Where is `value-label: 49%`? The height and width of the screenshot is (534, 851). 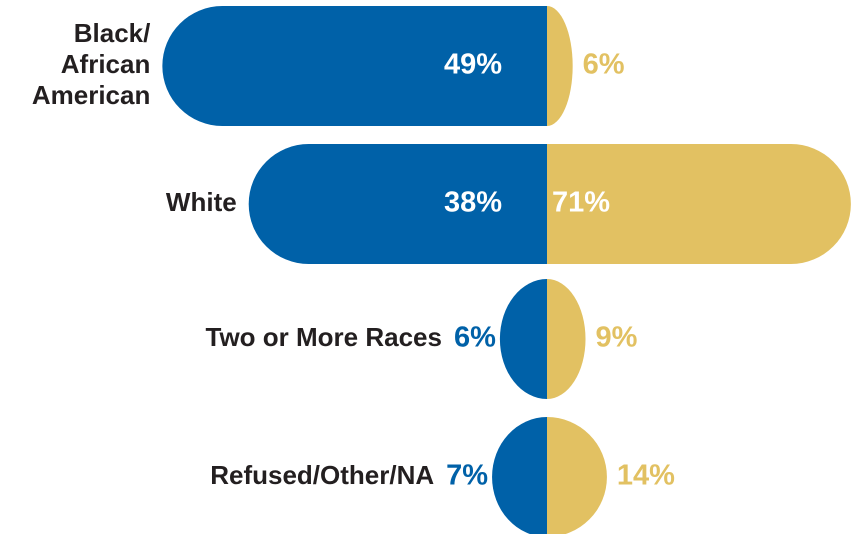
value-label: 49% is located at coordinates (473, 65).